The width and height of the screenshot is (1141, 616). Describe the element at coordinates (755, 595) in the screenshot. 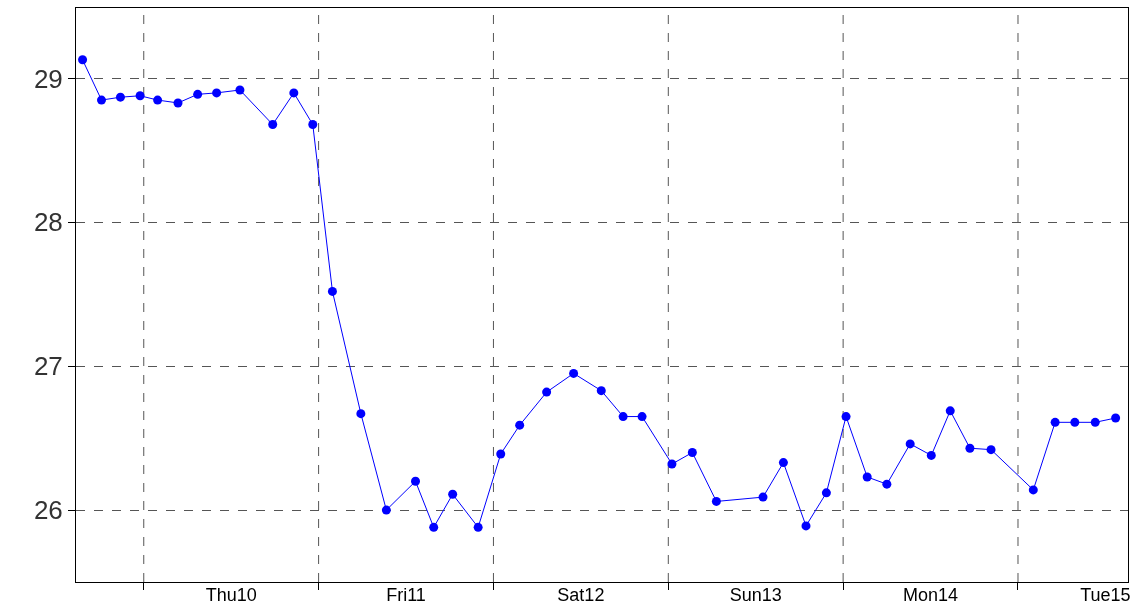

I see `x-tick-label: Sun13` at that location.